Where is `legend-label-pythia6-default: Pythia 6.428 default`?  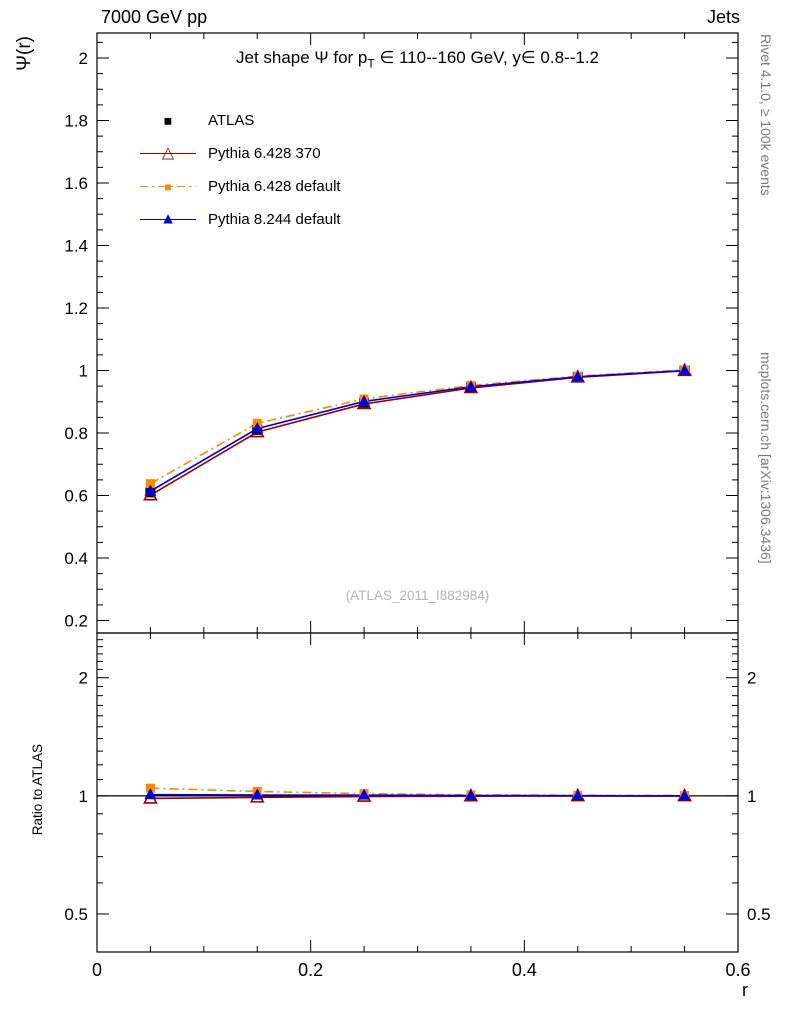
legend-label-pythia6-default: Pythia 6.428 default is located at coordinates (274, 186).